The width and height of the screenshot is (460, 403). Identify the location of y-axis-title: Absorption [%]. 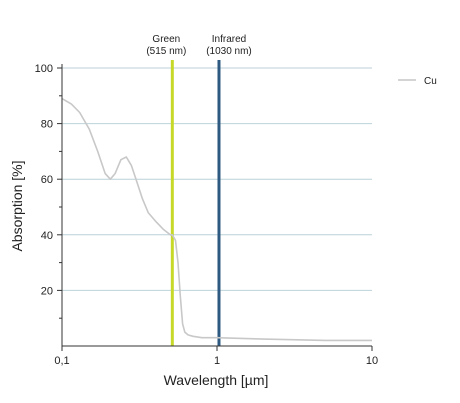
(17, 205).